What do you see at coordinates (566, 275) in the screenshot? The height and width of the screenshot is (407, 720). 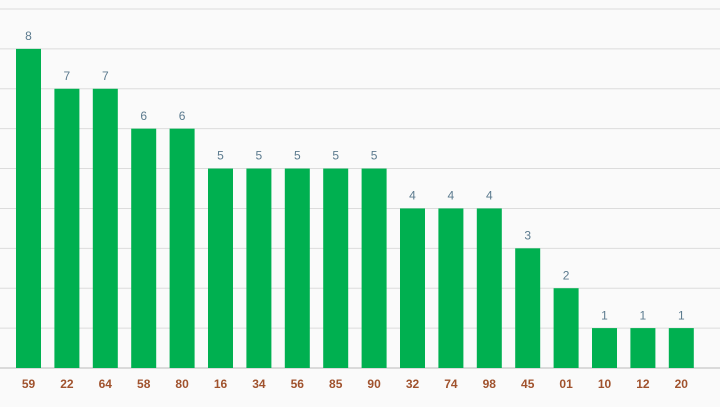 I see `value-label: 2` at bounding box center [566, 275].